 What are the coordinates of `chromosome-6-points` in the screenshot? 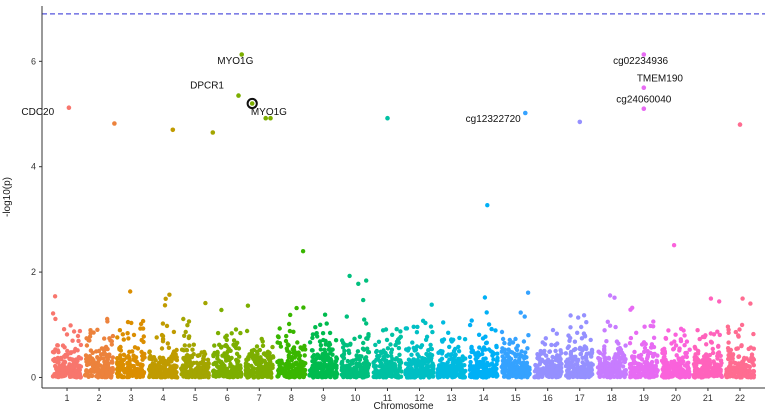 It's located at (227, 343).